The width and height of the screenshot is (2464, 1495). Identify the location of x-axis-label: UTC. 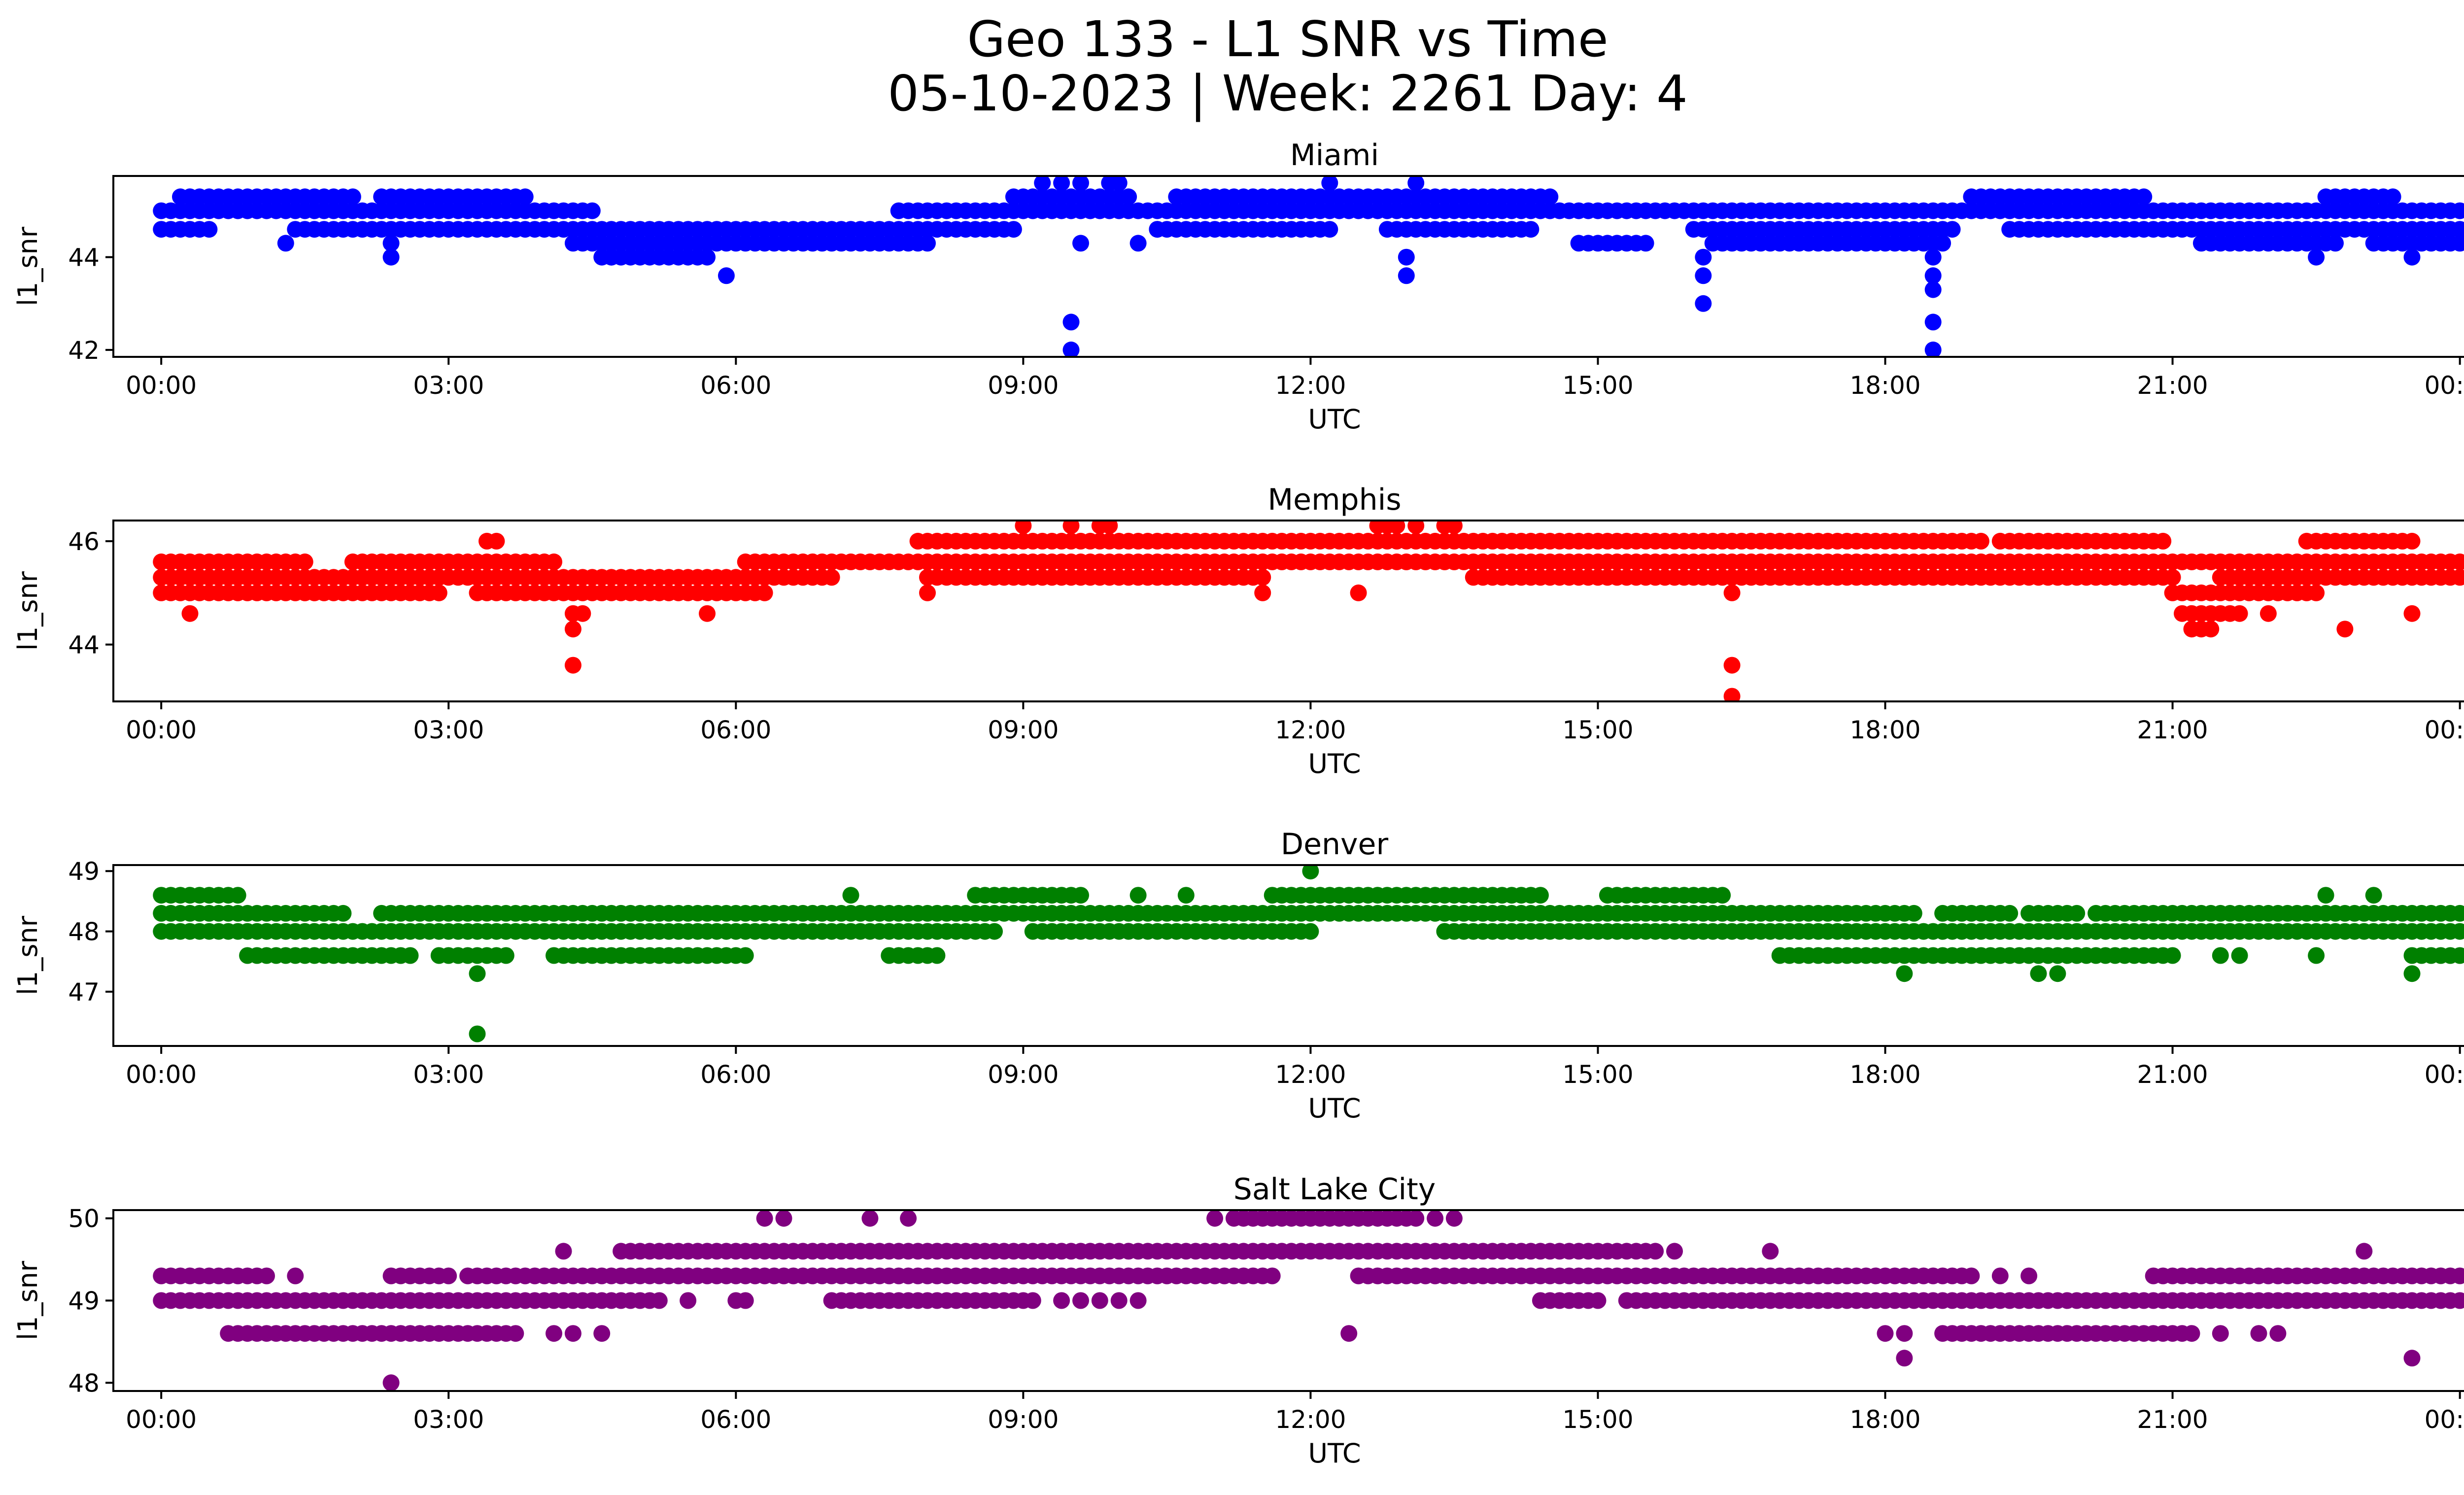
(1334, 763).